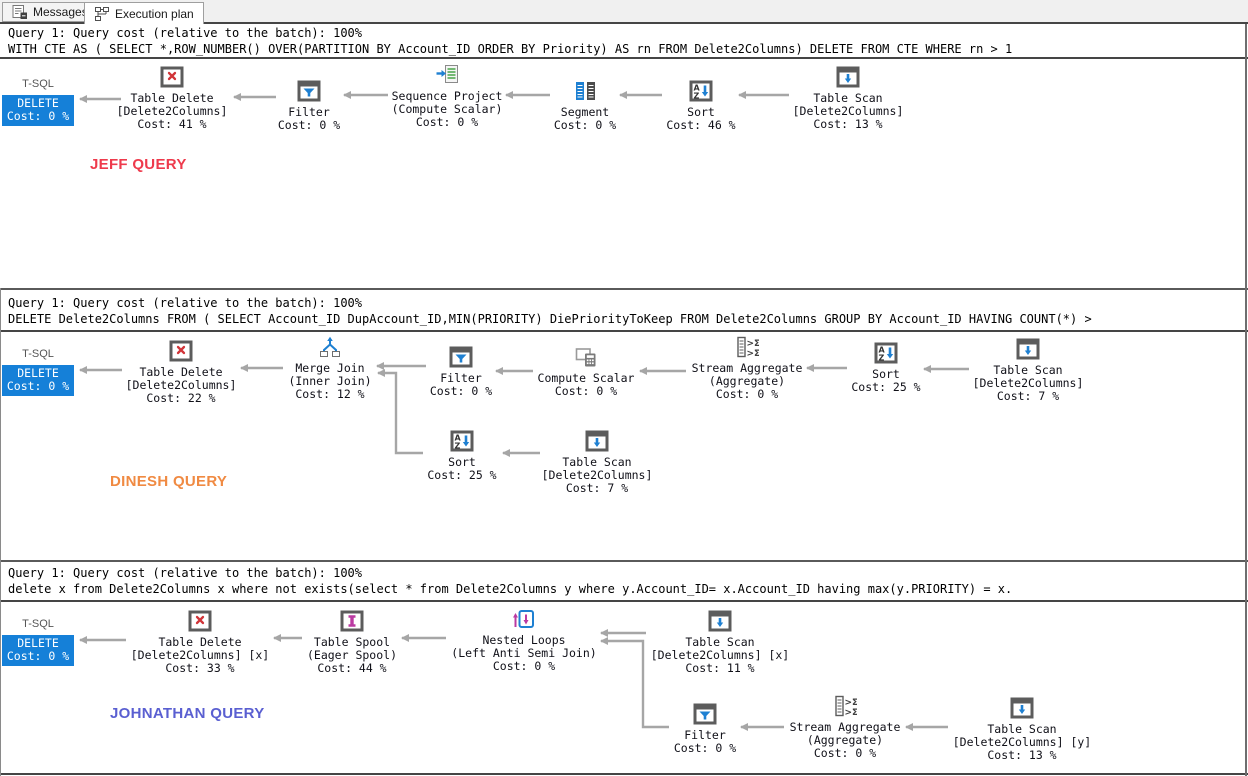 The image size is (1248, 776). Describe the element at coordinates (1022, 742) in the screenshot. I see `op-label-line: [Delete2Columns] [y]` at that location.